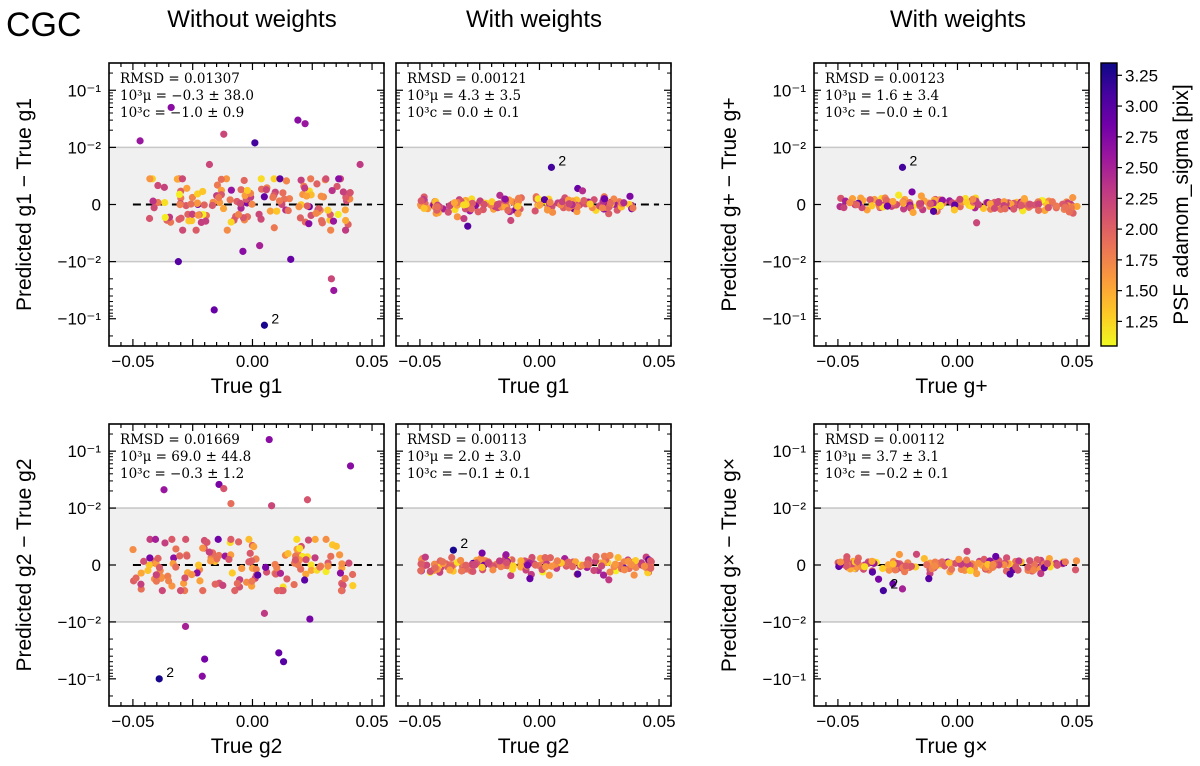 The width and height of the screenshot is (1200, 766). What do you see at coordinates (464, 96) in the screenshot?
I see `annotation-line: 10³μ = 4.3 ± 3.5` at bounding box center [464, 96].